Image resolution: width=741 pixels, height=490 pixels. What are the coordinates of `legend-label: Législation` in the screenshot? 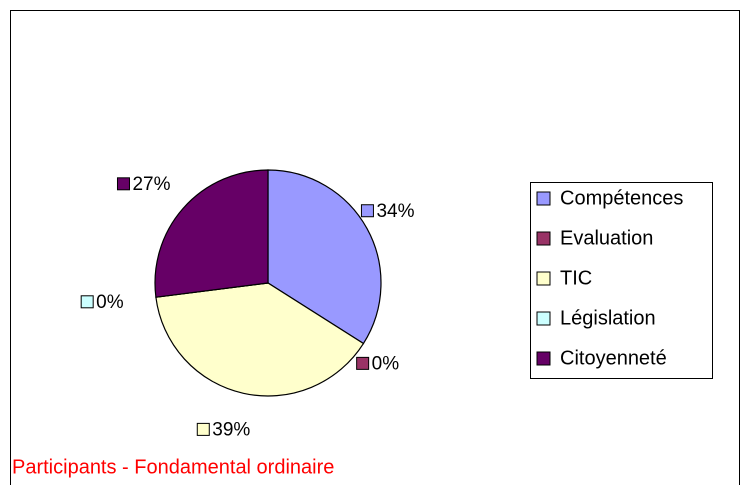 It's located at (608, 318).